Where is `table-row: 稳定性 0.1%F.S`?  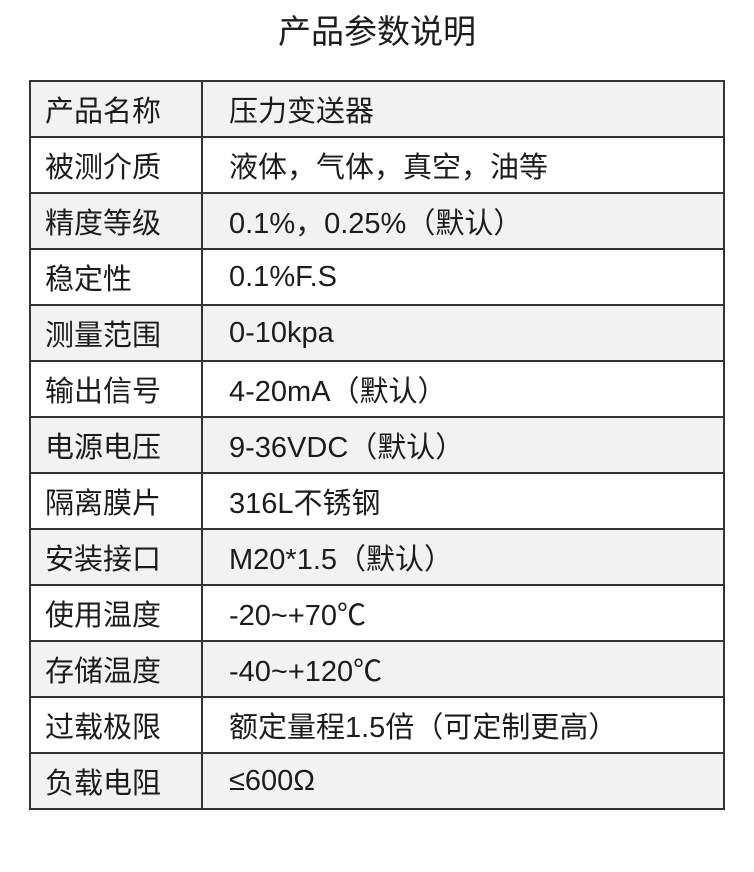 table-row: 稳定性 0.1%F.S is located at coordinates (377, 277).